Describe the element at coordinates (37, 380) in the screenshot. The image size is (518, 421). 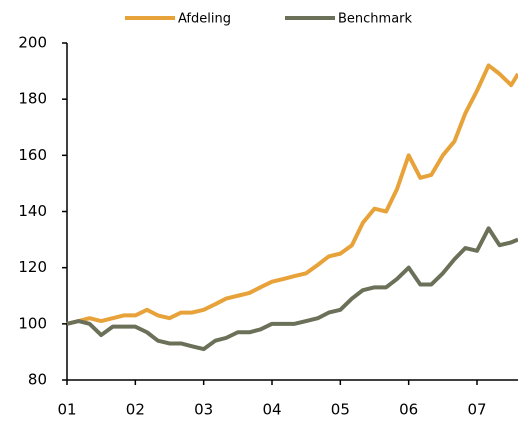
I see `y-tick-label: 80` at that location.